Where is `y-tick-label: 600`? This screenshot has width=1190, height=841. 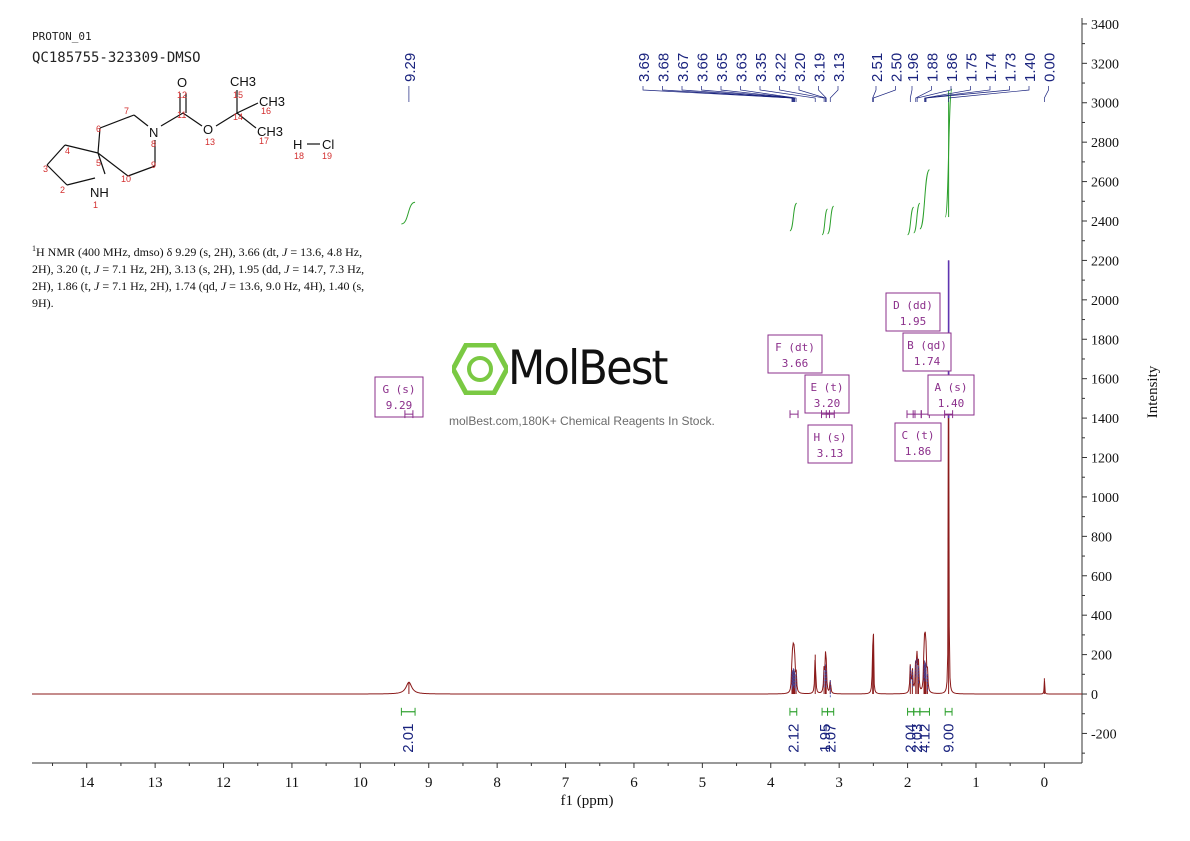 y-tick-label: 600 is located at coordinates (1101, 577).